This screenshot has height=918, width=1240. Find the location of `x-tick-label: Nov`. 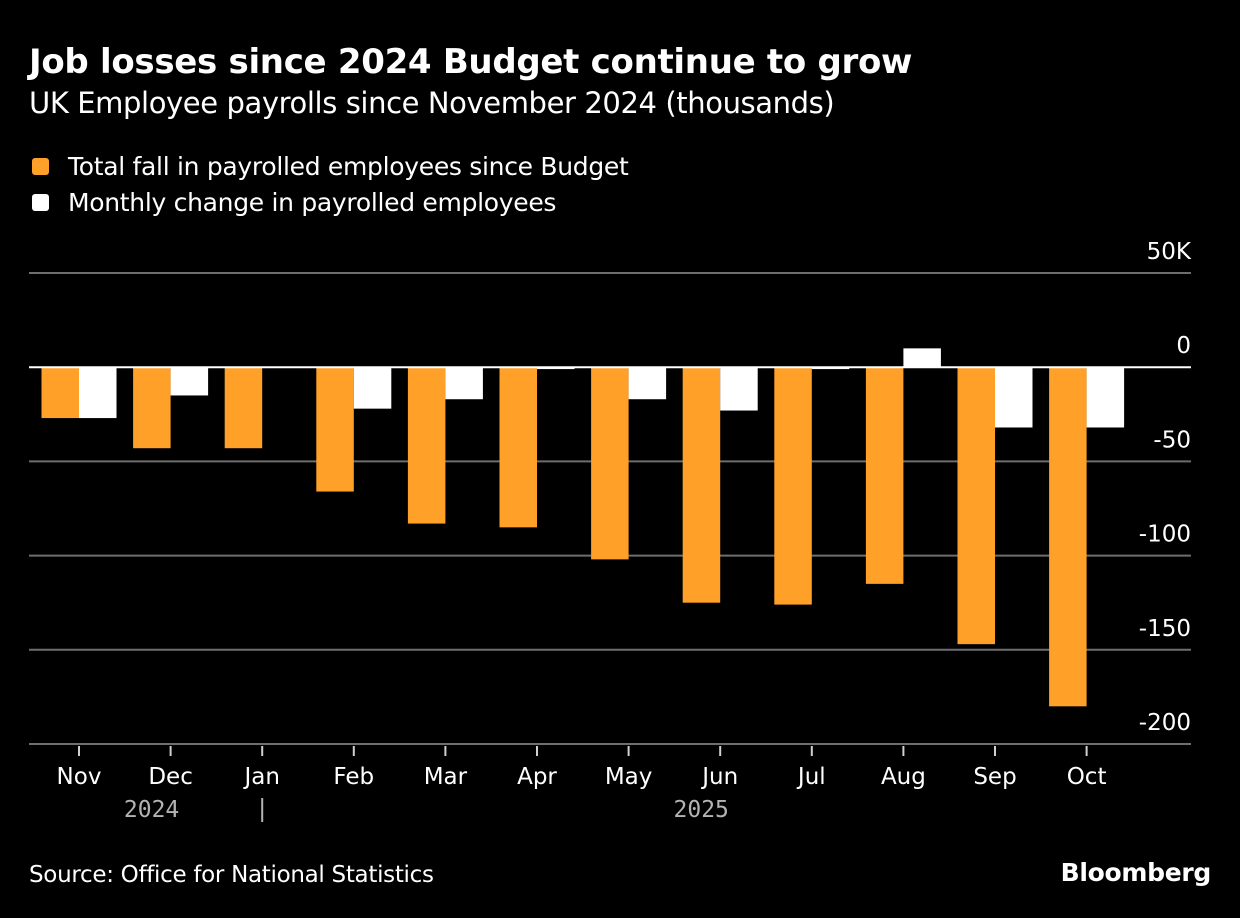

x-tick-label: Nov is located at coordinates (79, 777).